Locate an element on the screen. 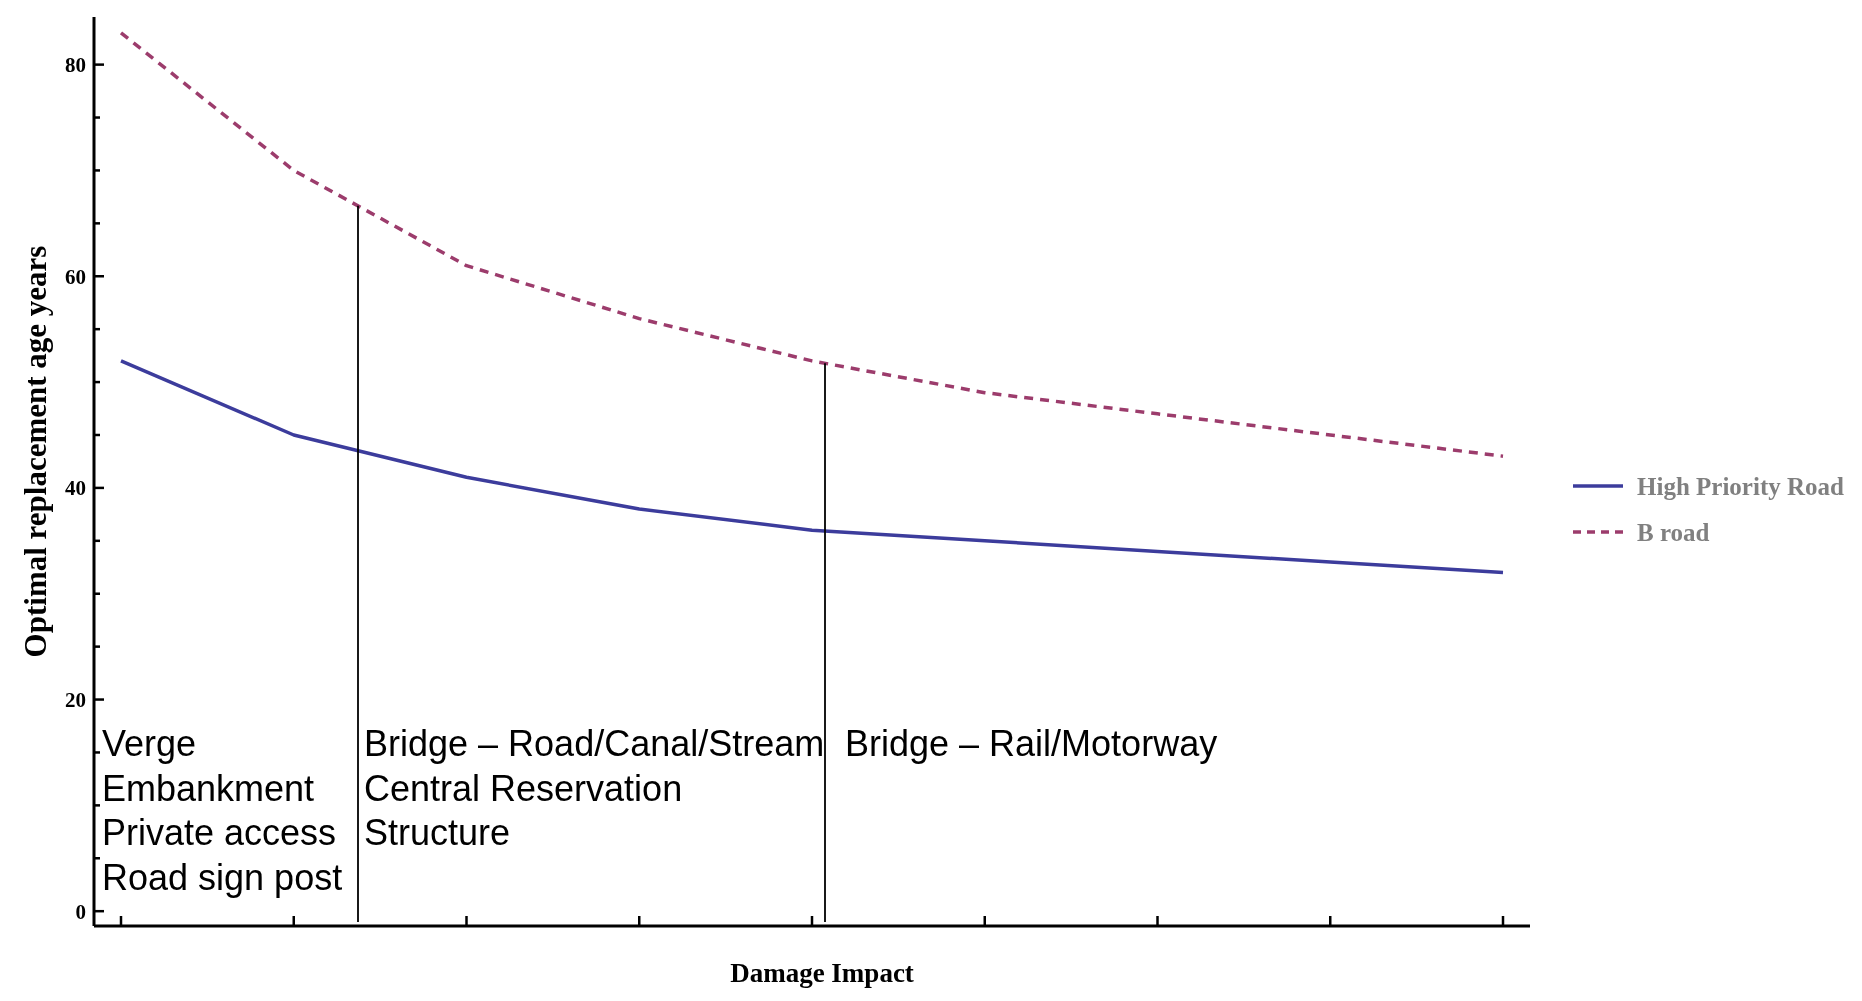  y-tick-label: 80 is located at coordinates (75, 64).